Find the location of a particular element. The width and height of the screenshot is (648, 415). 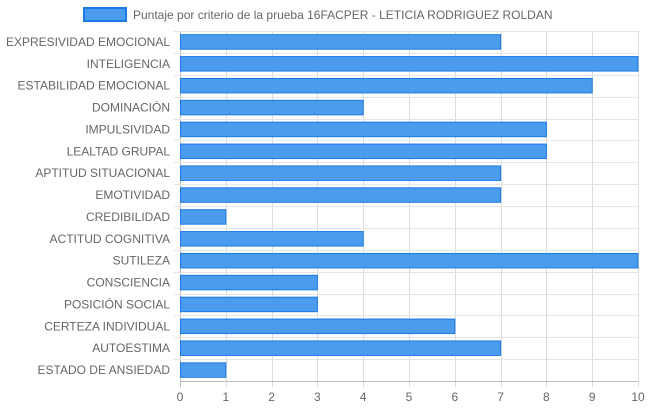

y-tick-label: POSICIÓN SOCIAL is located at coordinates (117, 303).